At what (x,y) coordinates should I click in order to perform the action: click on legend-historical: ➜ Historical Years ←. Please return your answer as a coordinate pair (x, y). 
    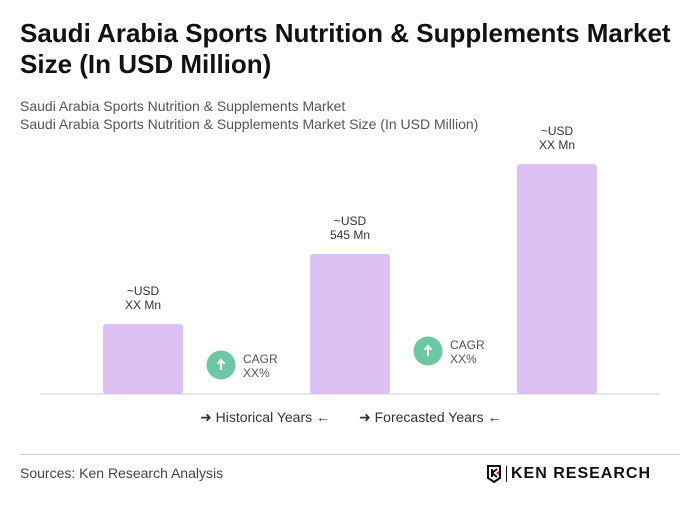
    Looking at the image, I should click on (265, 417).